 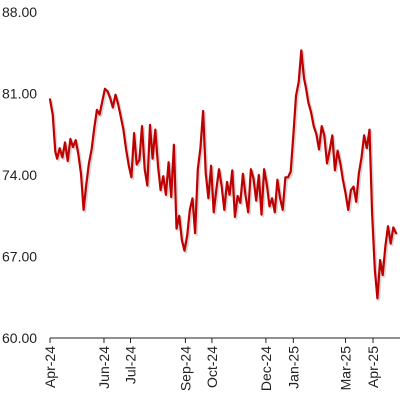 I want to click on x-tick-label: Apr-24, so click(x=50, y=367).